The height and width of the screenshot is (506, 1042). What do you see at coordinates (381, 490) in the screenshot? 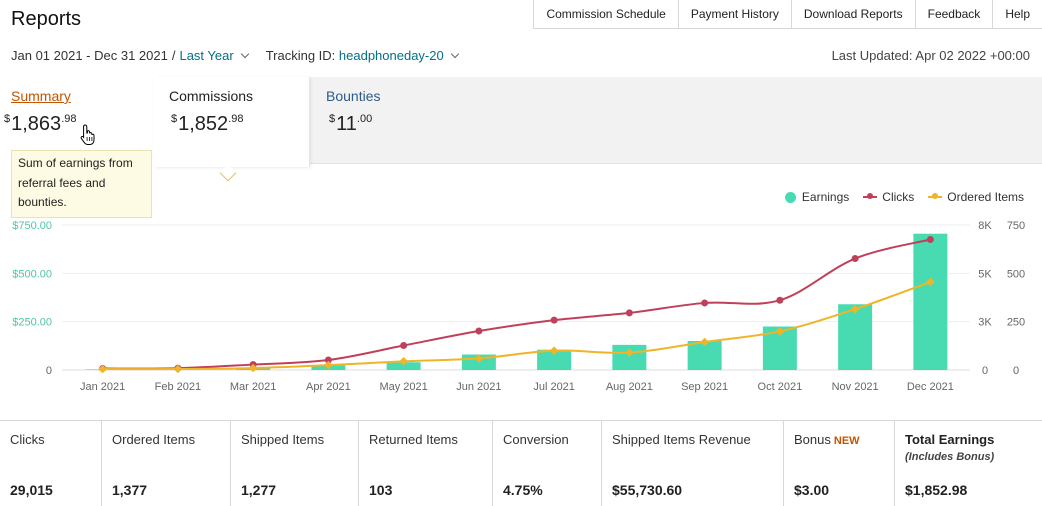
I see `stat-value: 103` at bounding box center [381, 490].